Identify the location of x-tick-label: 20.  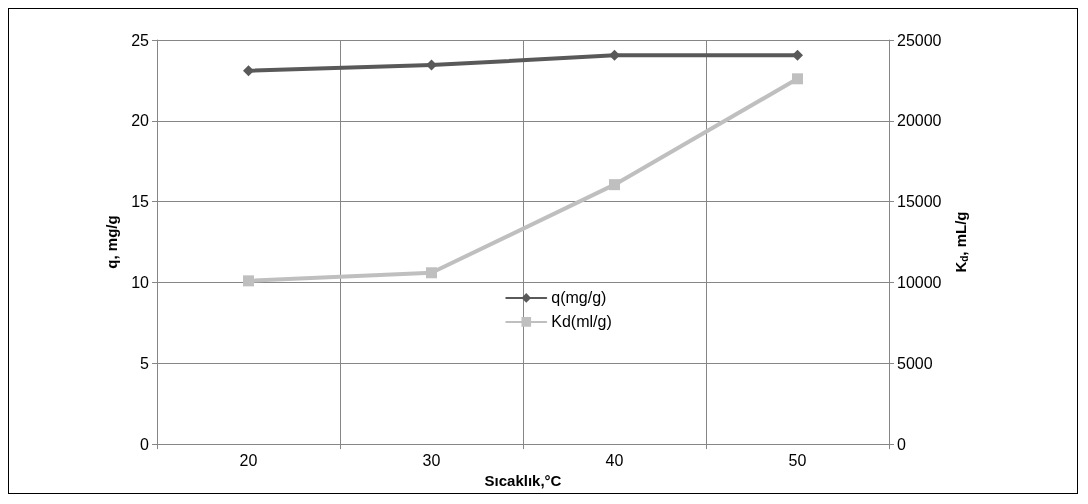
(248, 460).